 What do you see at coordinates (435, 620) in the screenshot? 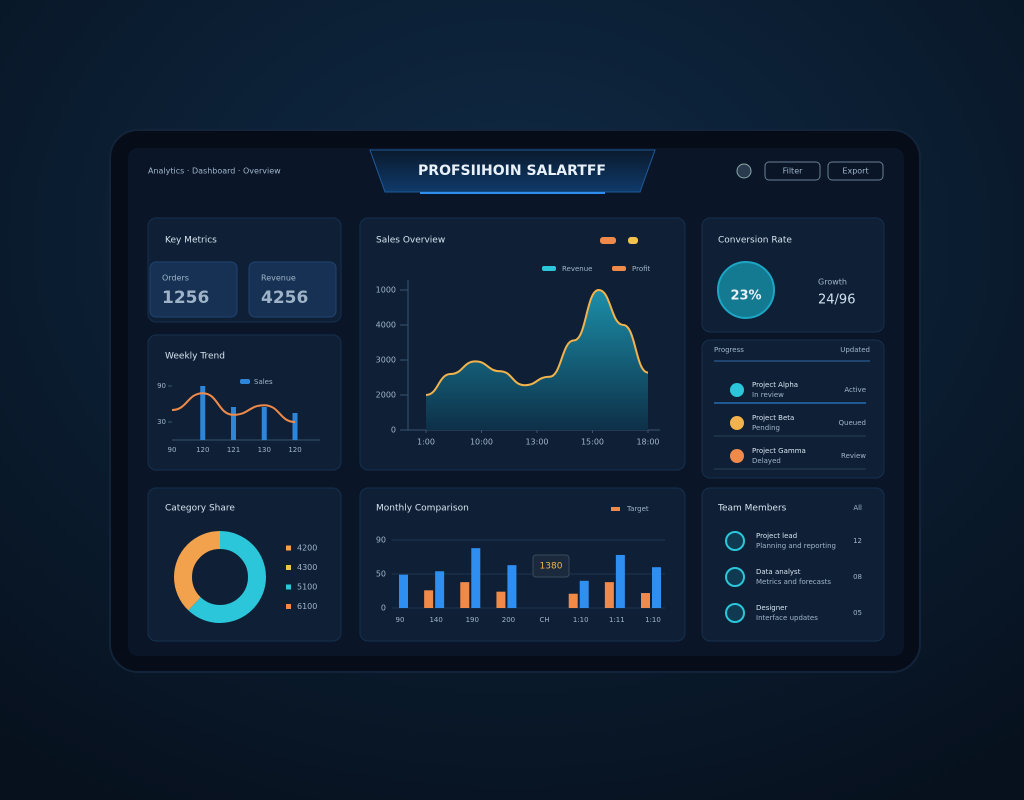
I see `x-tick-label: 140` at bounding box center [435, 620].